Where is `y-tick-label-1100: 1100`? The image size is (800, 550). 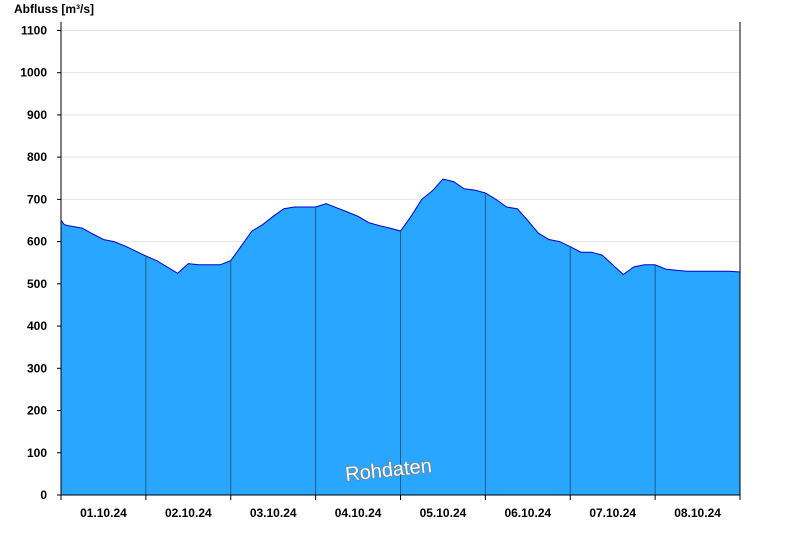
y-tick-label-1100: 1100 is located at coordinates (34, 30).